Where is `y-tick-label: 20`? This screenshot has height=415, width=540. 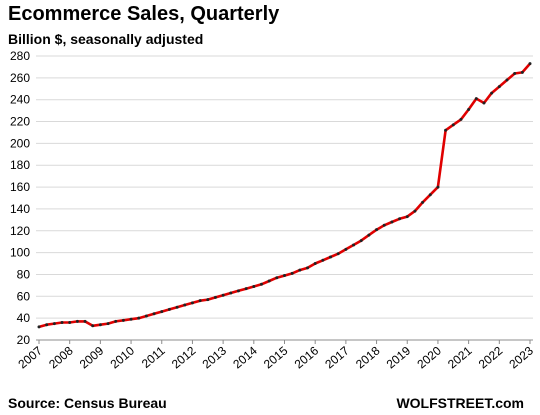
y-tick-label: 20 is located at coordinates (24, 340).